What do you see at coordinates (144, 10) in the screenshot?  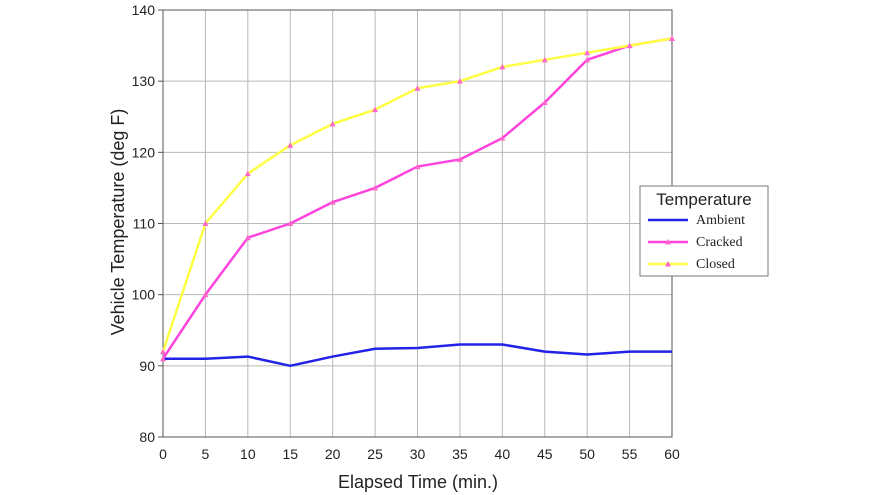 I see `y-tick-label: 140` at bounding box center [144, 10].